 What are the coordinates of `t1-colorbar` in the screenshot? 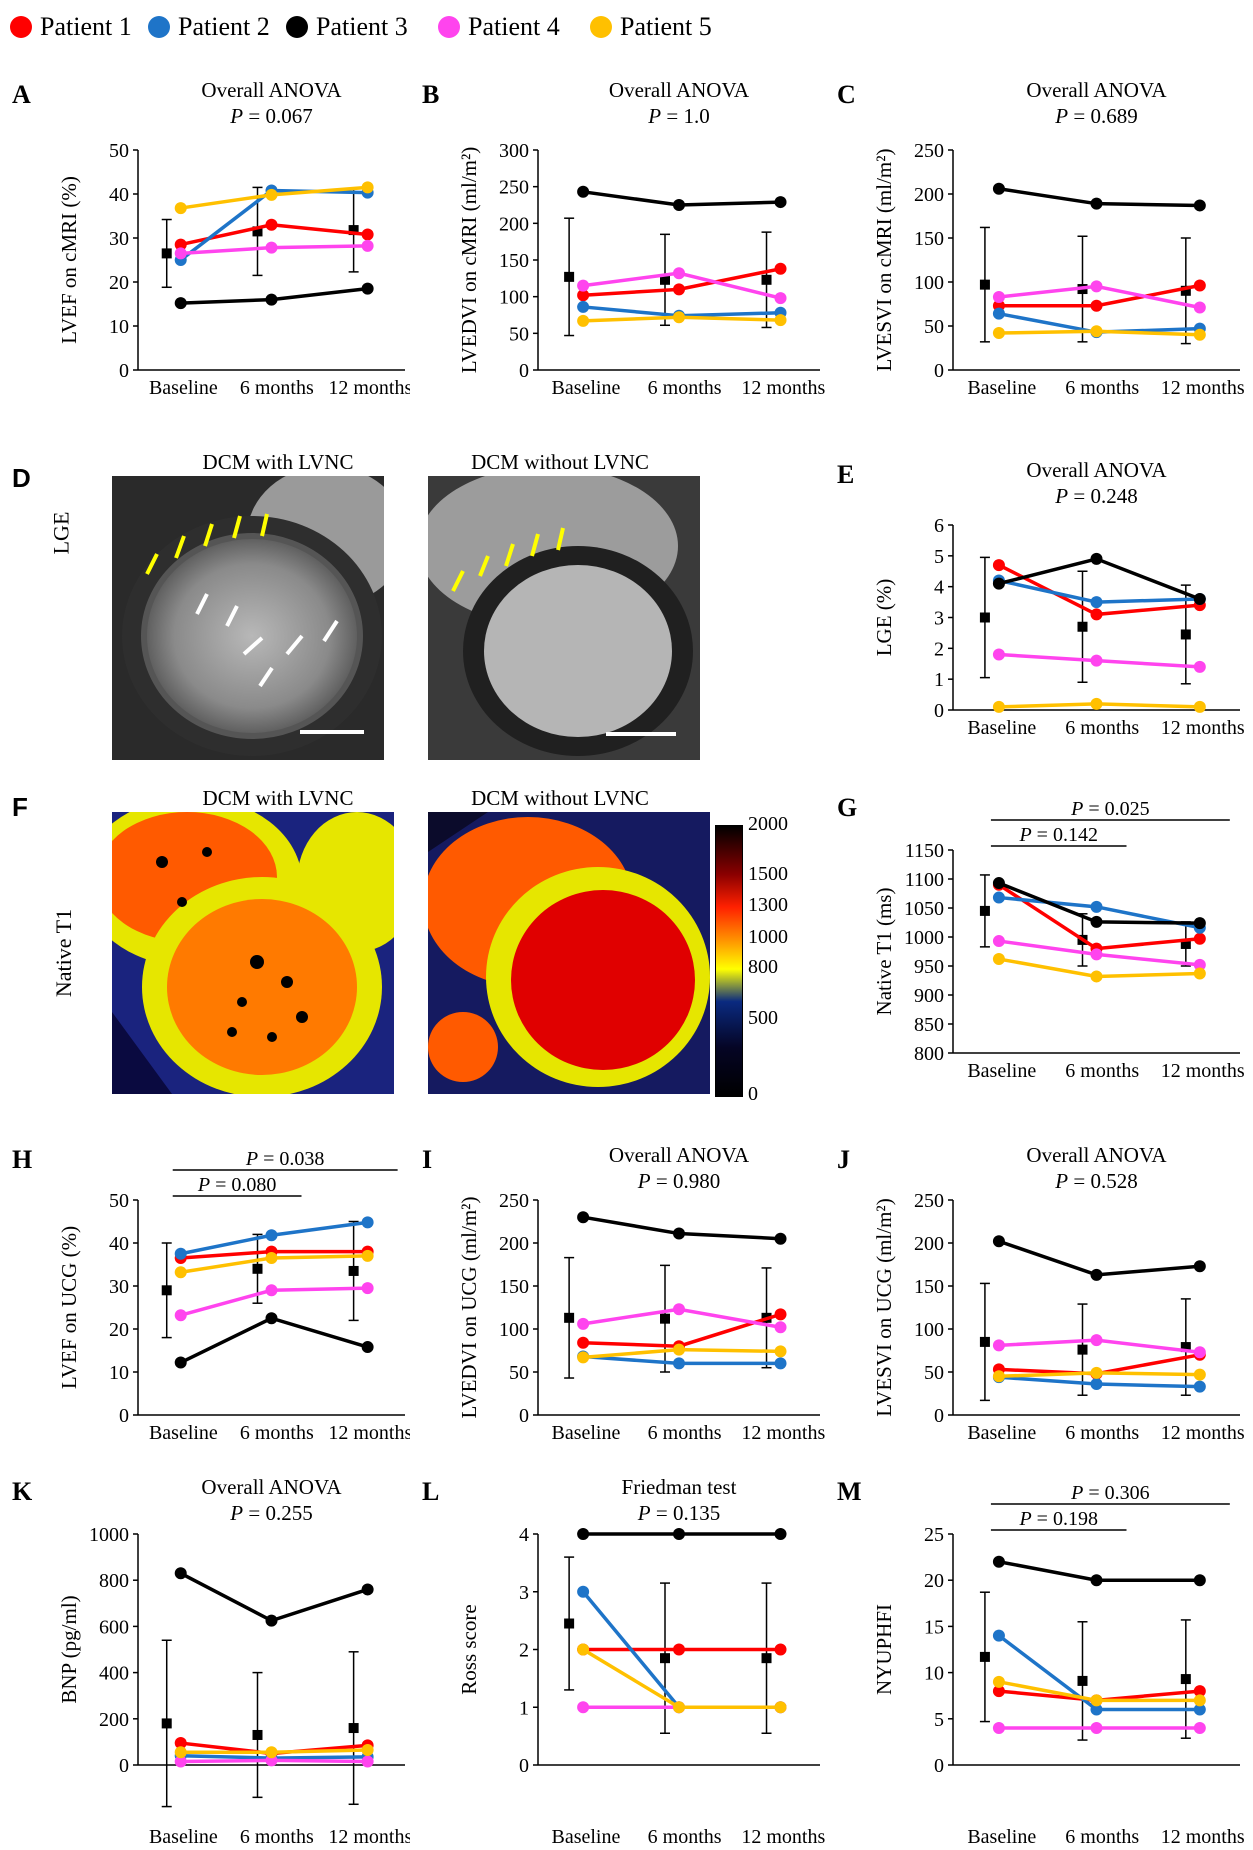 It's located at (729, 961).